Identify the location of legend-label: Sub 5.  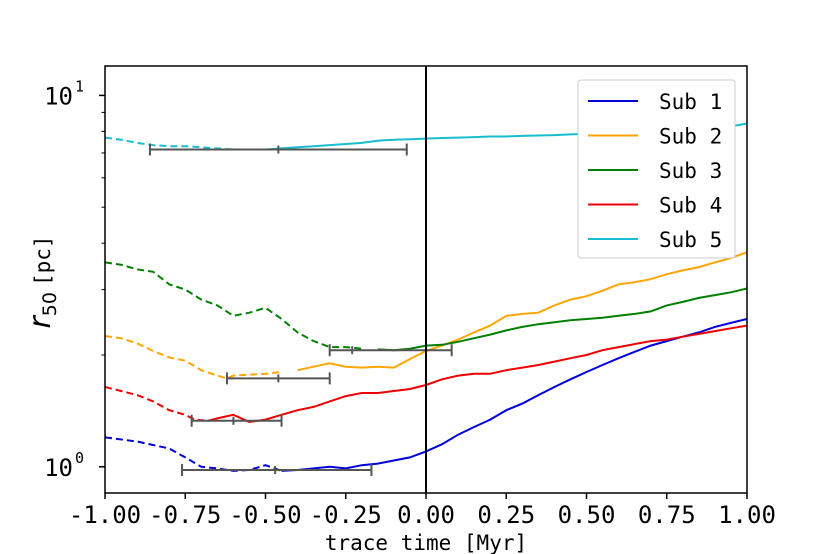
(690, 240).